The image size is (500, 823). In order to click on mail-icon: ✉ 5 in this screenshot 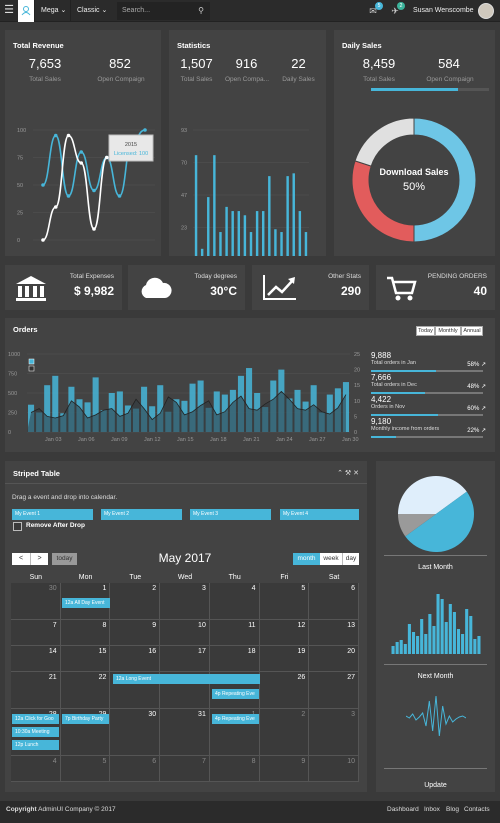, I will do `click(375, 9)`.